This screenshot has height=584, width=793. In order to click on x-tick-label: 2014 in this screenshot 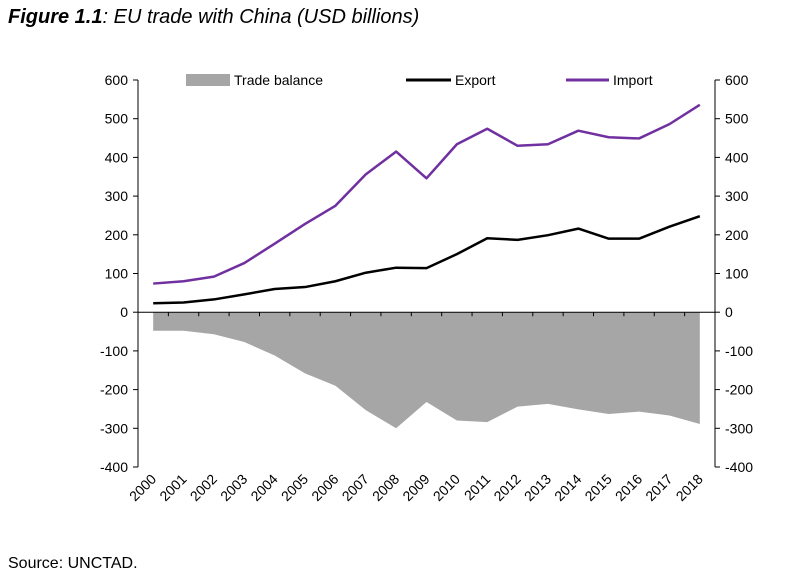, I will do `click(567, 487)`.